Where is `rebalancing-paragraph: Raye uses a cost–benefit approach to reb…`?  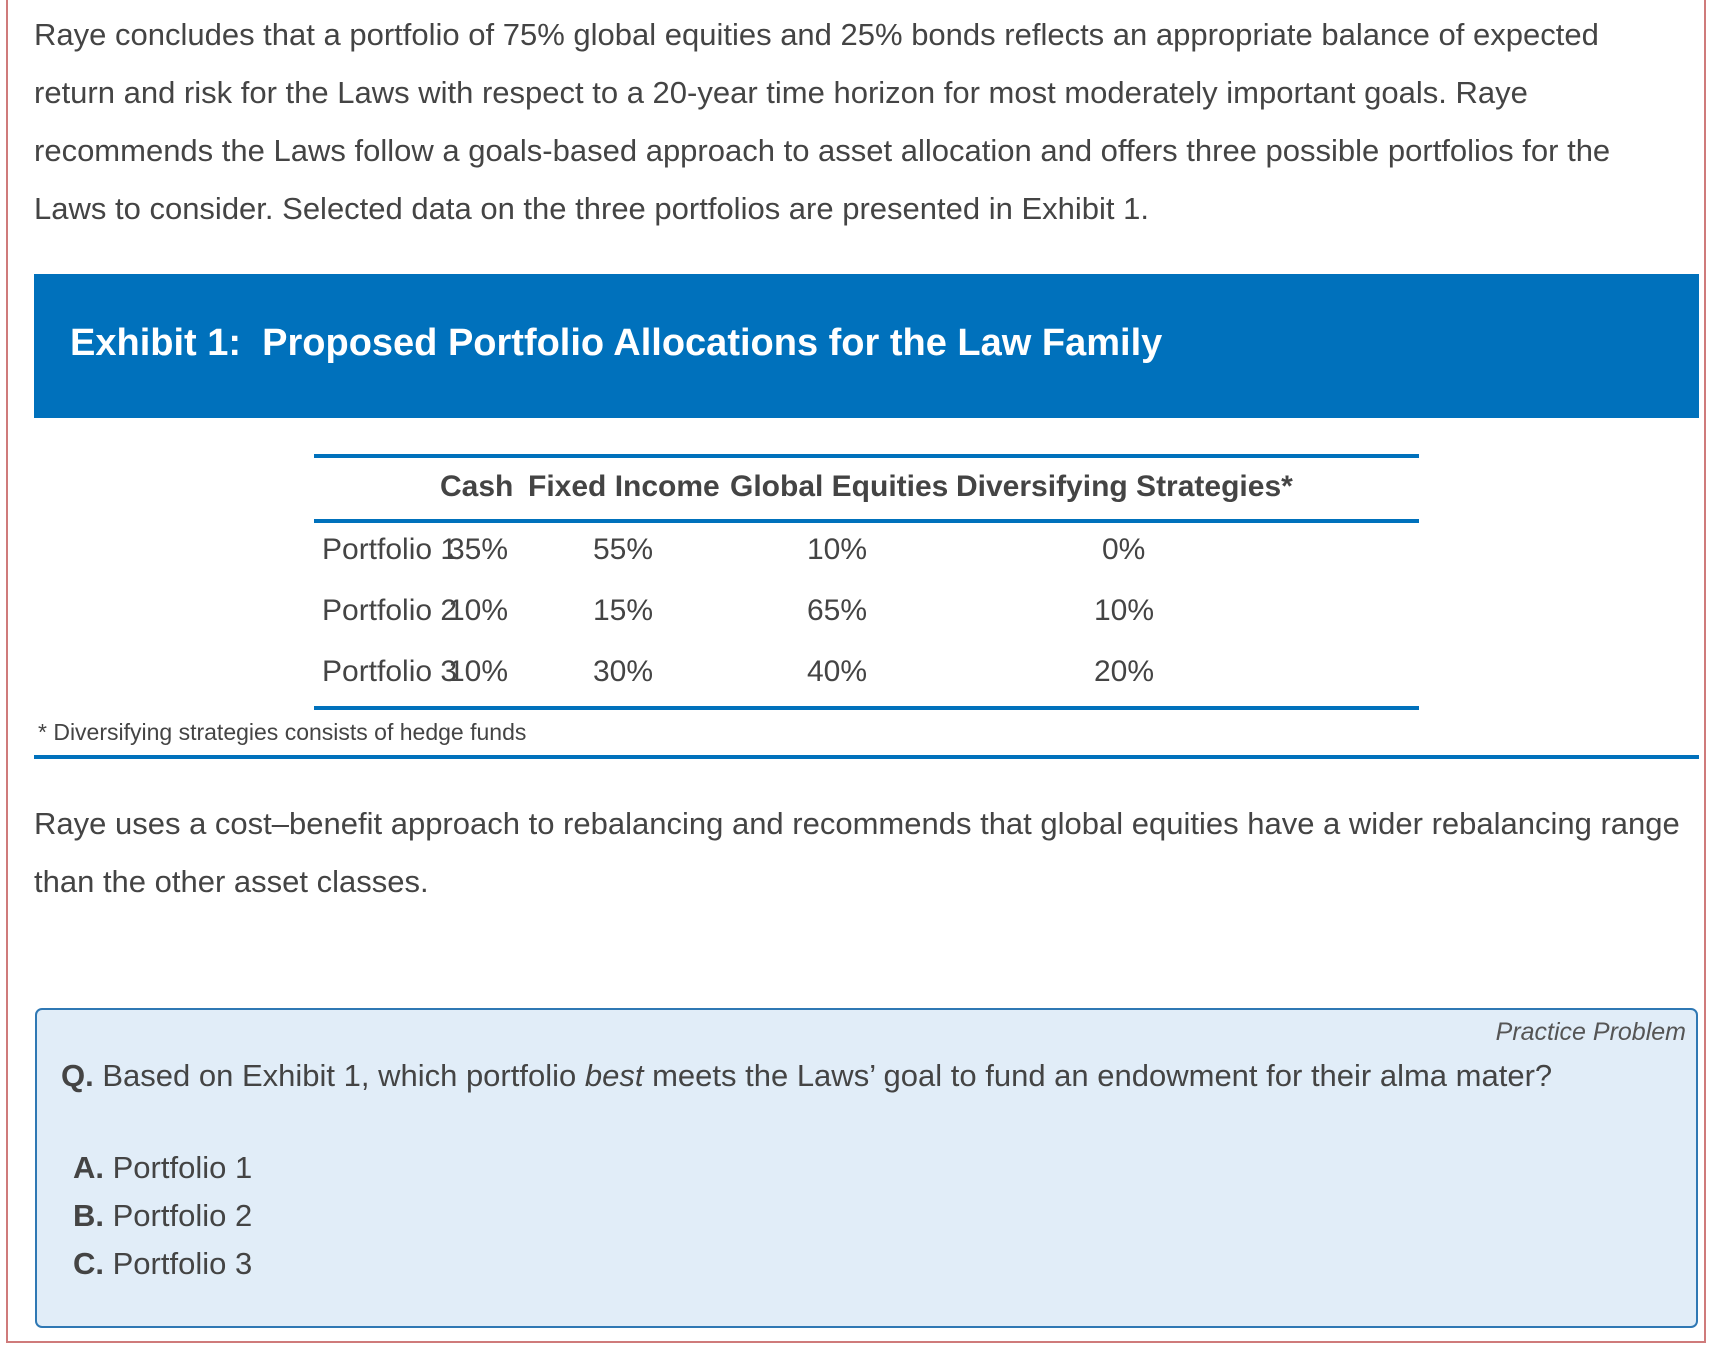 rebalancing-paragraph: Raye uses a cost–benefit approach to reb… is located at coordinates (857, 852).